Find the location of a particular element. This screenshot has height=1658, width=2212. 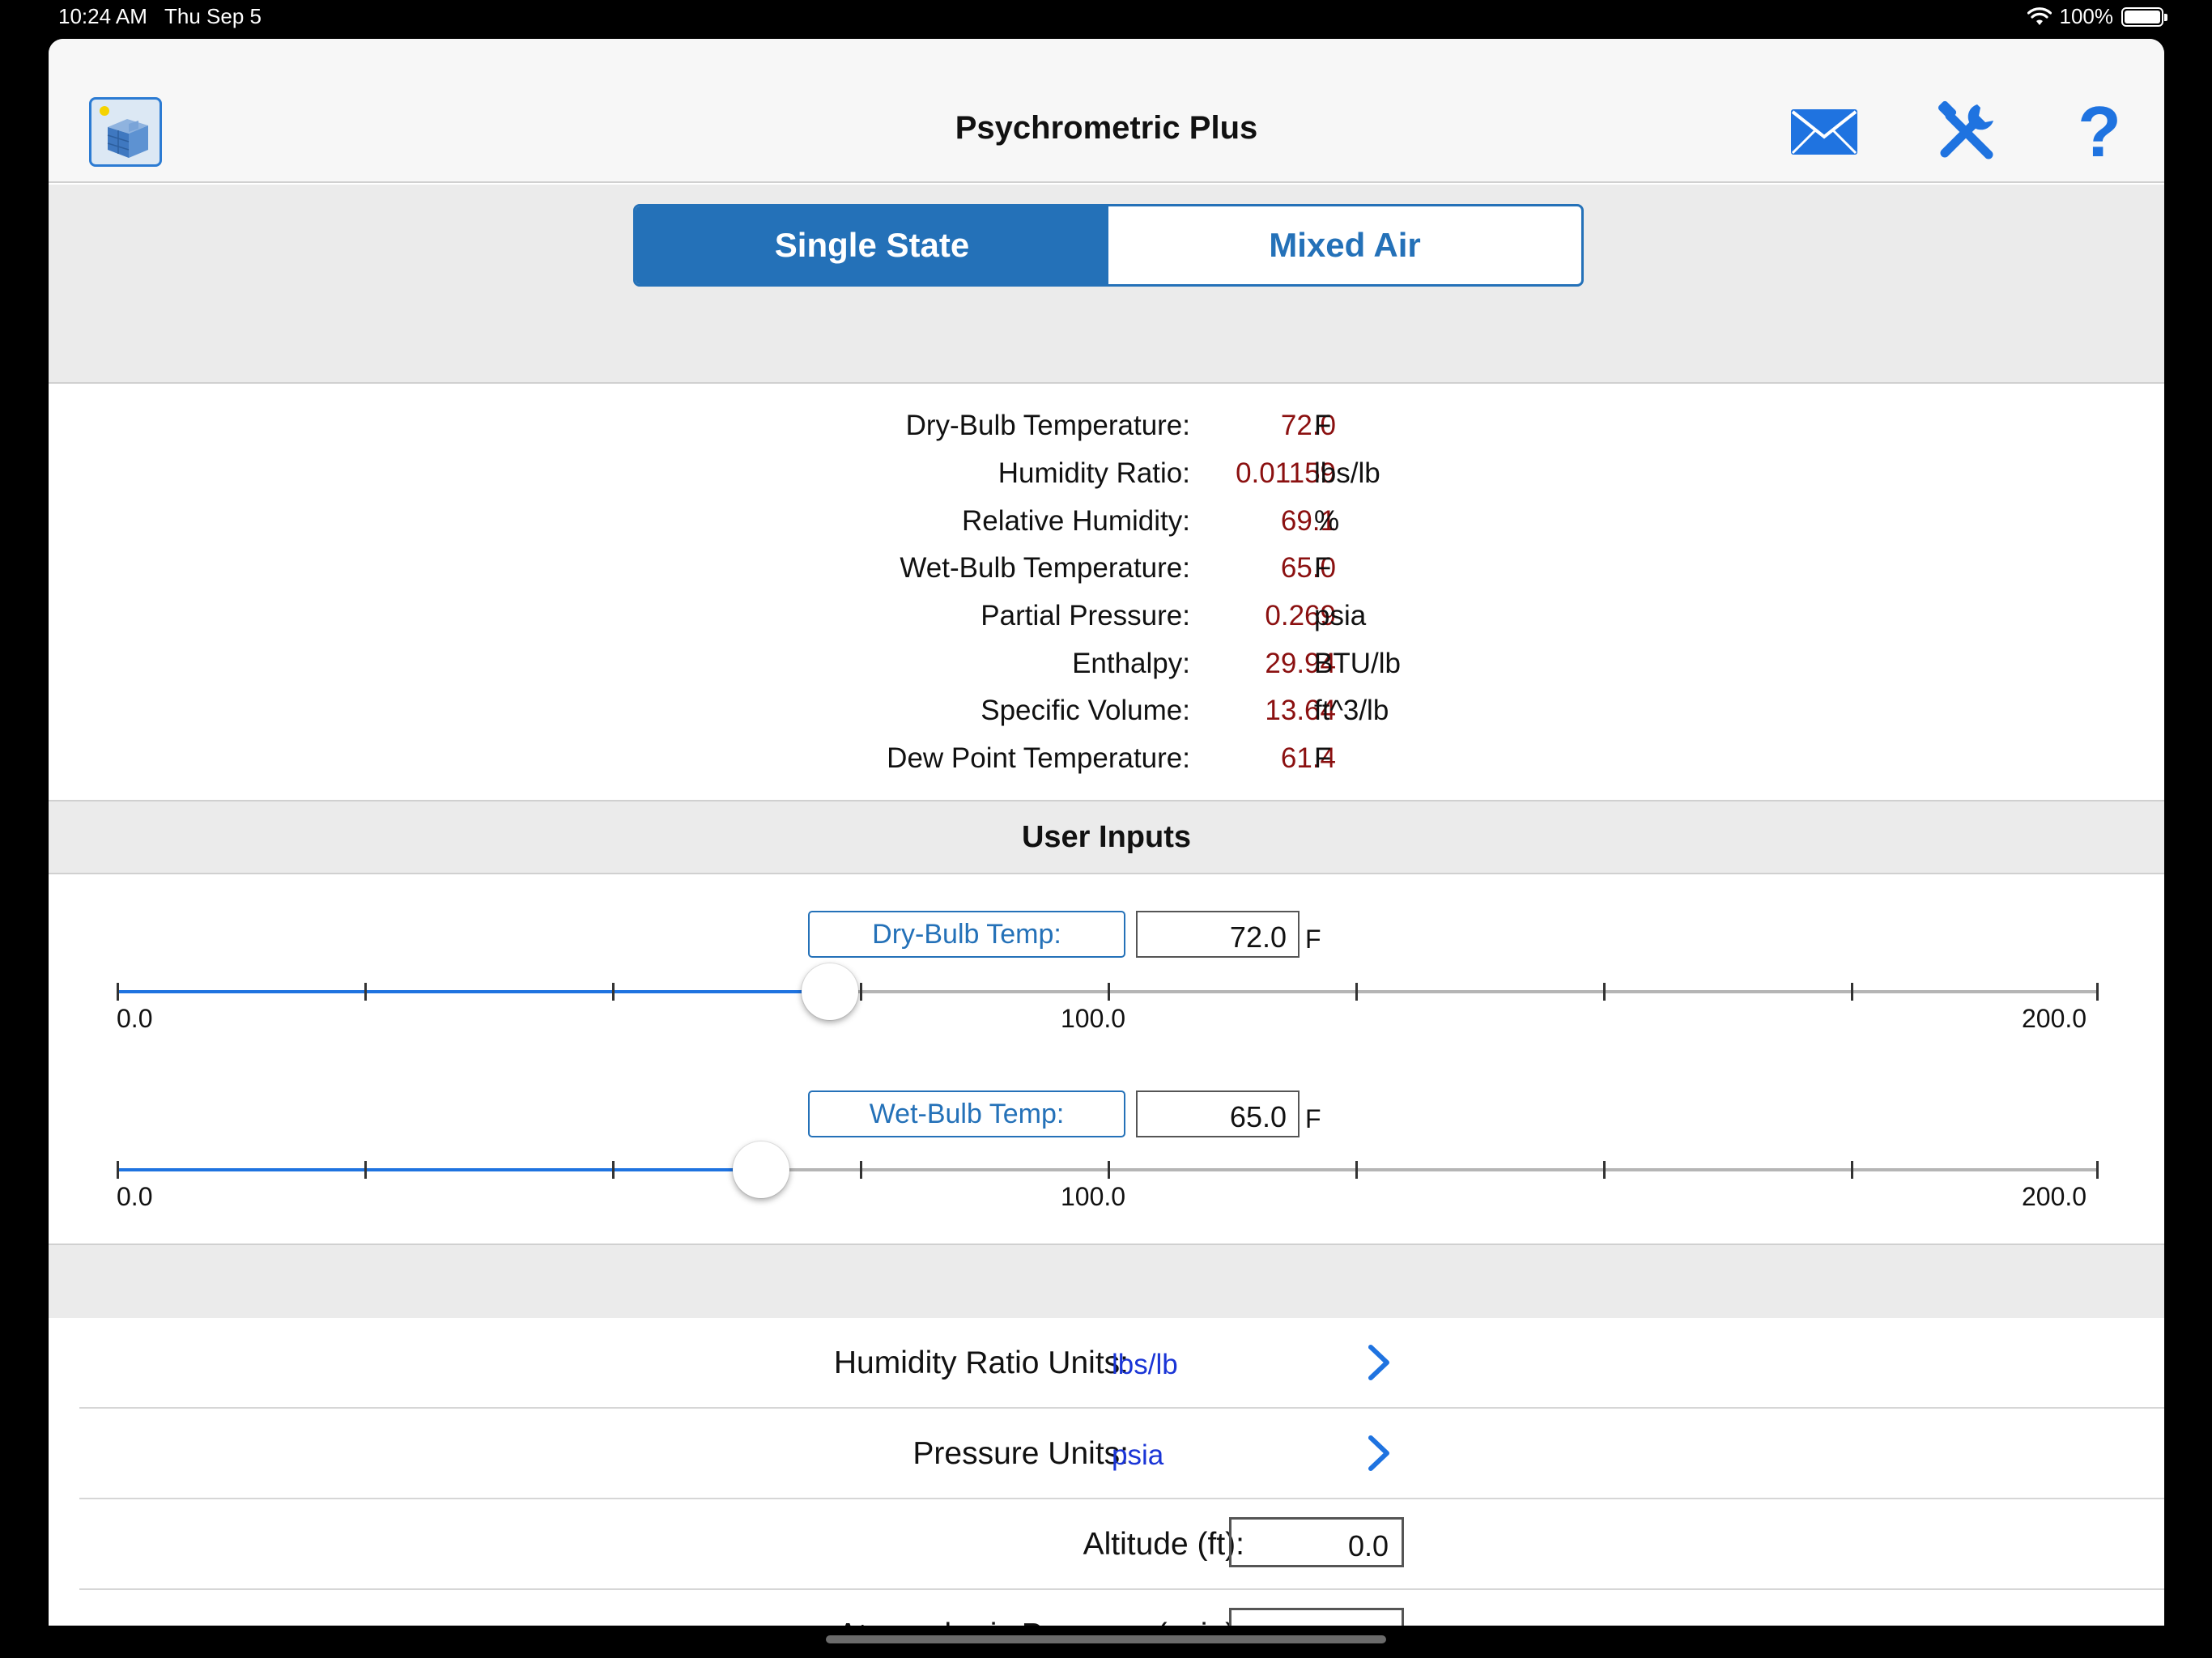

settings-button is located at coordinates (1965, 132).